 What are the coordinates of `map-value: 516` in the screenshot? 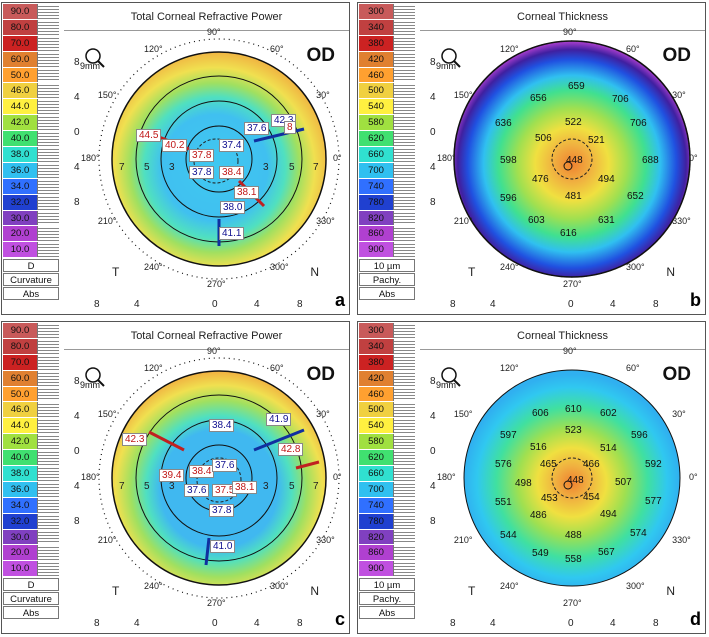 It's located at (538, 447).